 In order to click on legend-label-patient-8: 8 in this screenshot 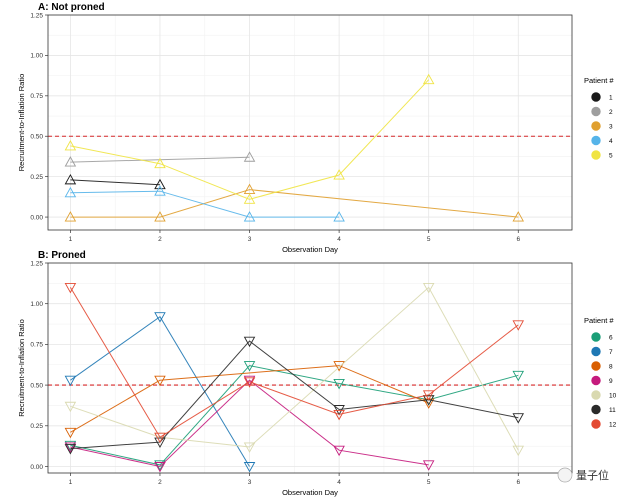, I will do `click(611, 366)`.